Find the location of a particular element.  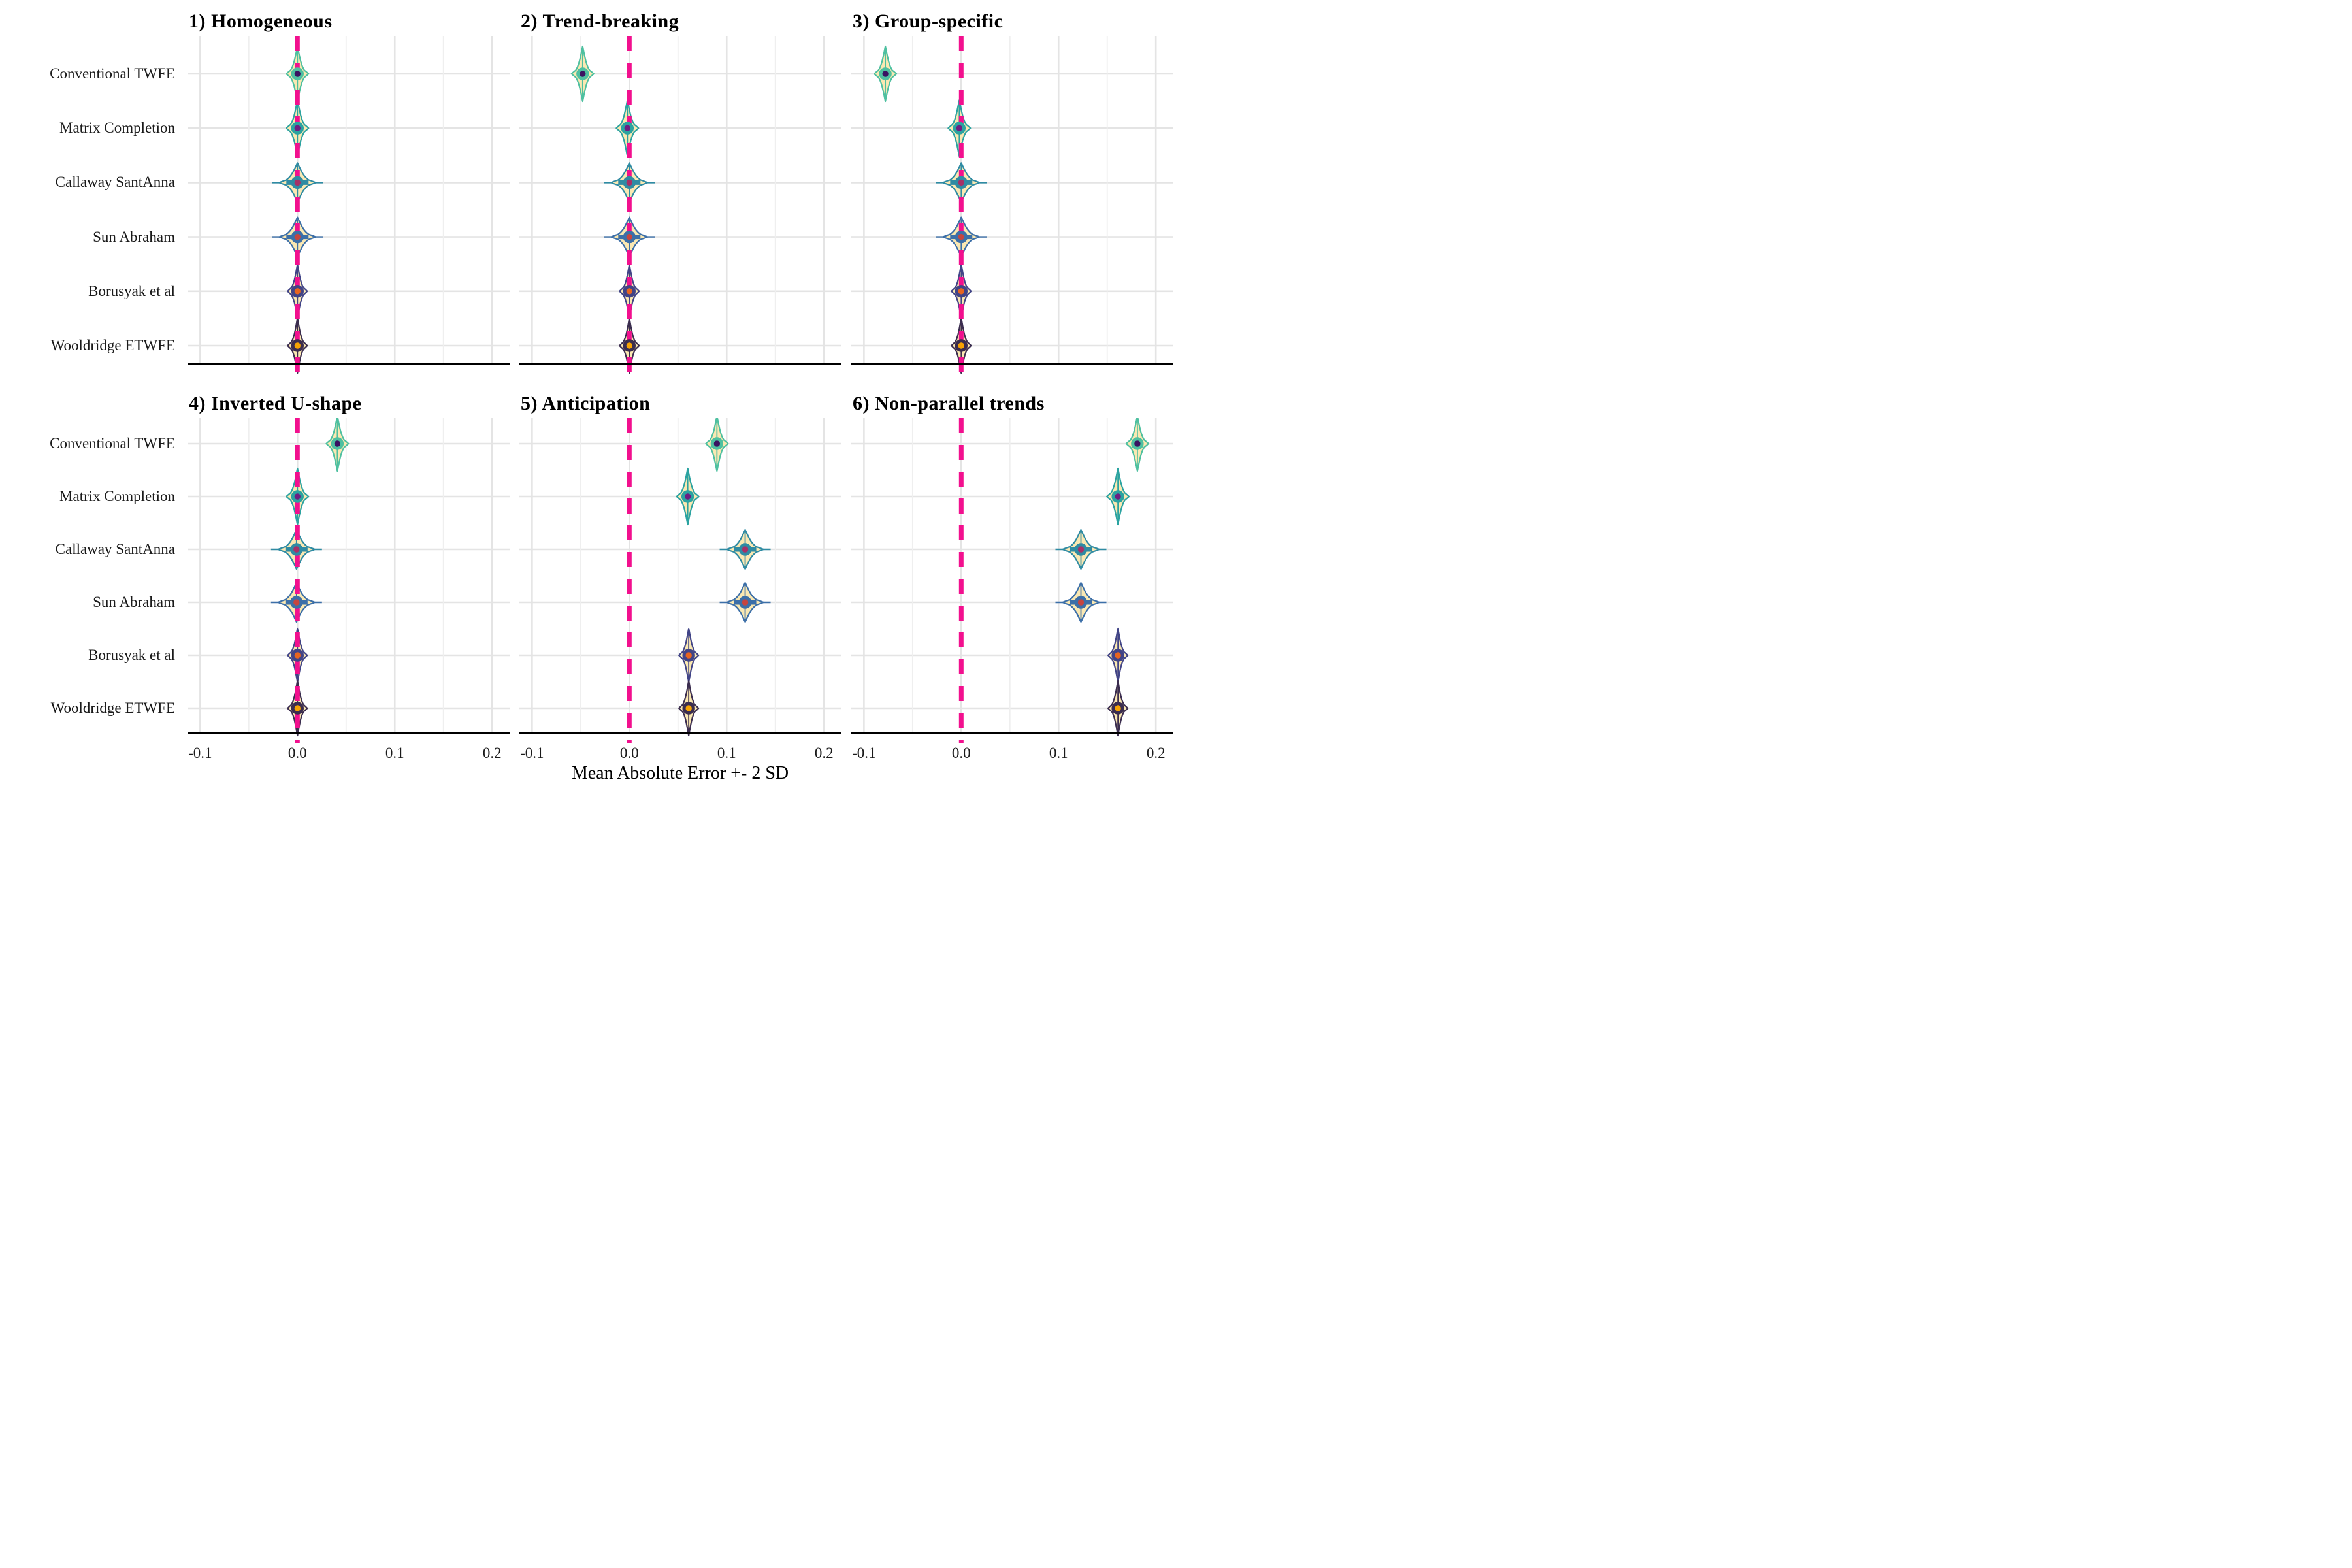

panel-title: 3) Group-specific is located at coordinates (928, 21).